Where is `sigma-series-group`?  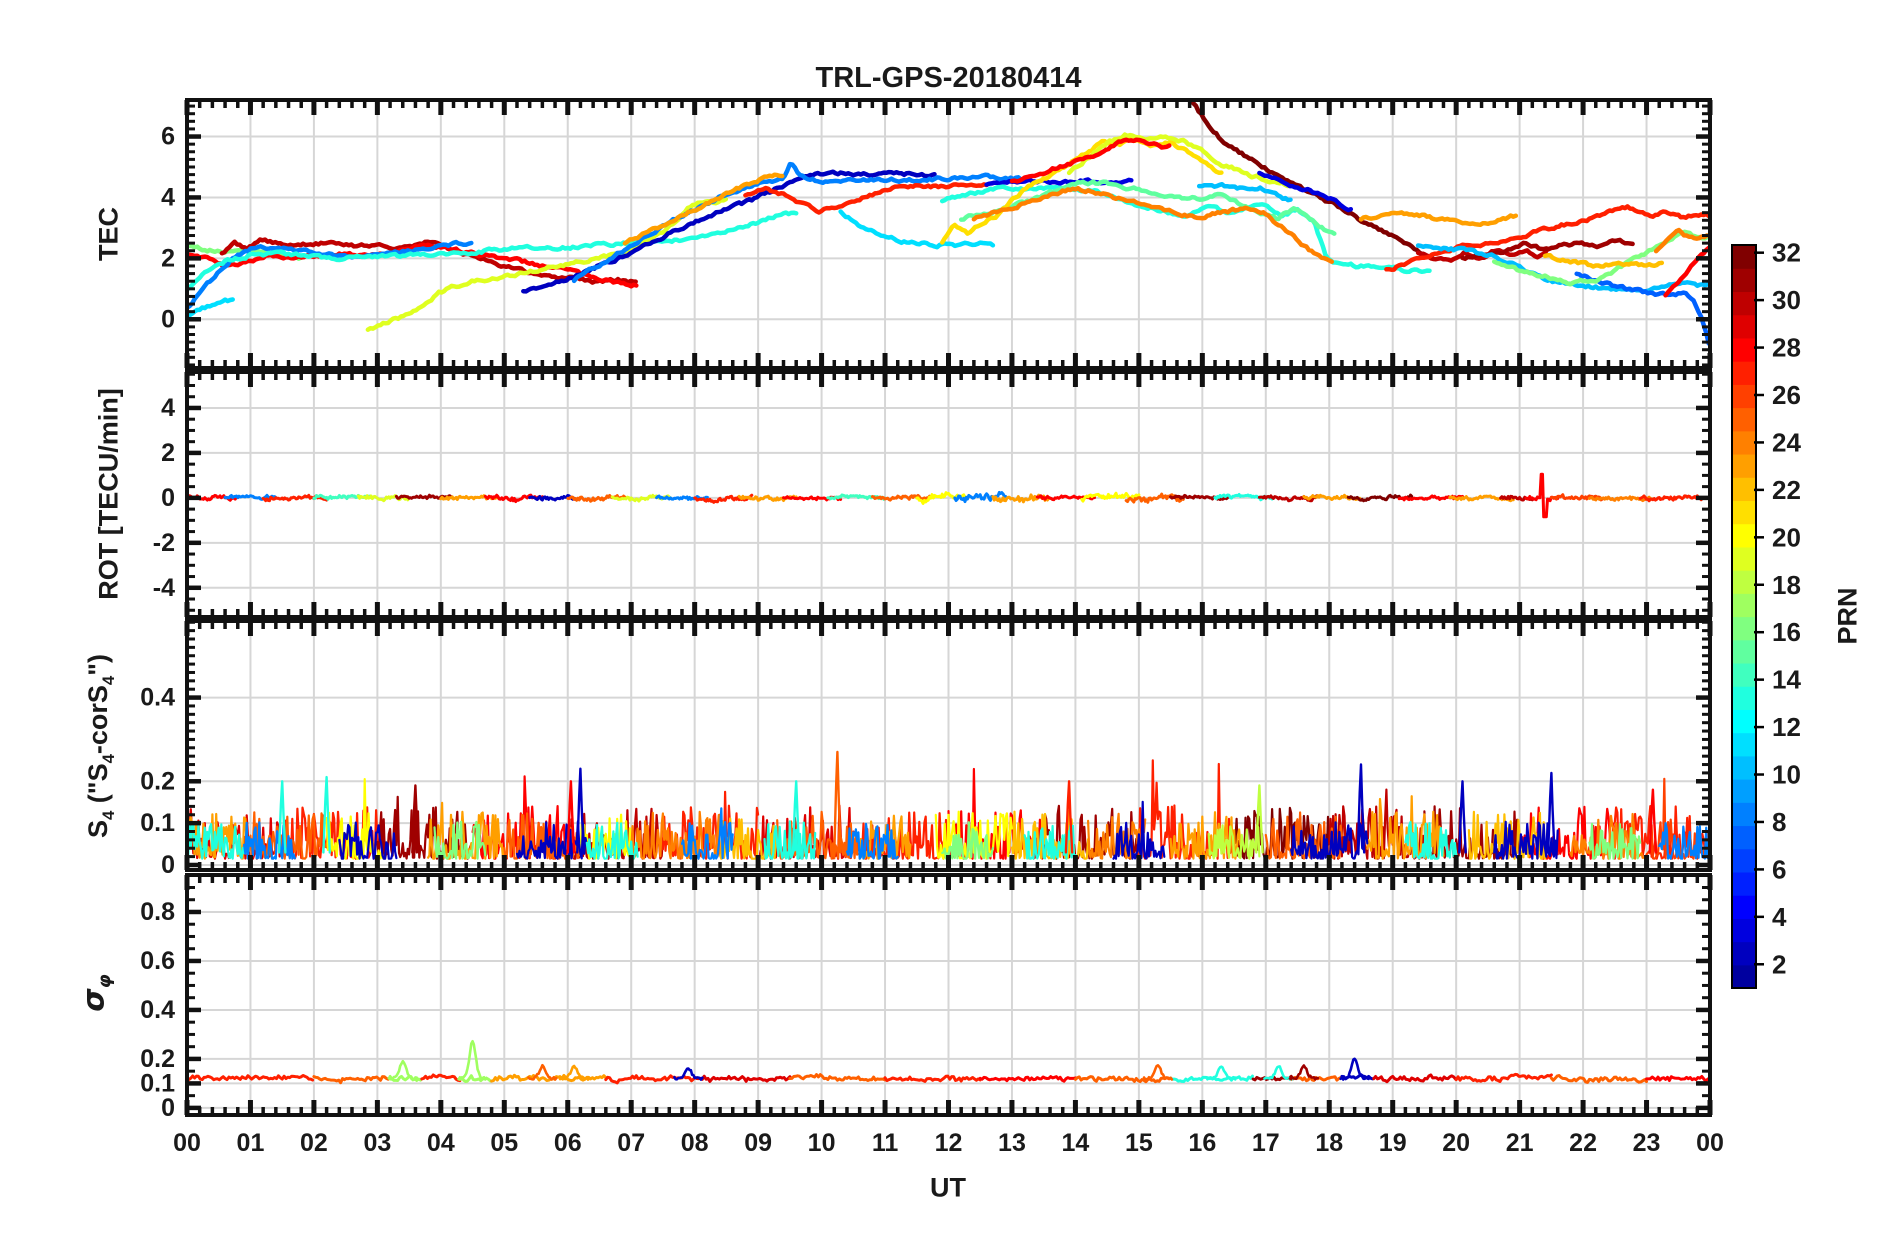 sigma-series-group is located at coordinates (948, 1062).